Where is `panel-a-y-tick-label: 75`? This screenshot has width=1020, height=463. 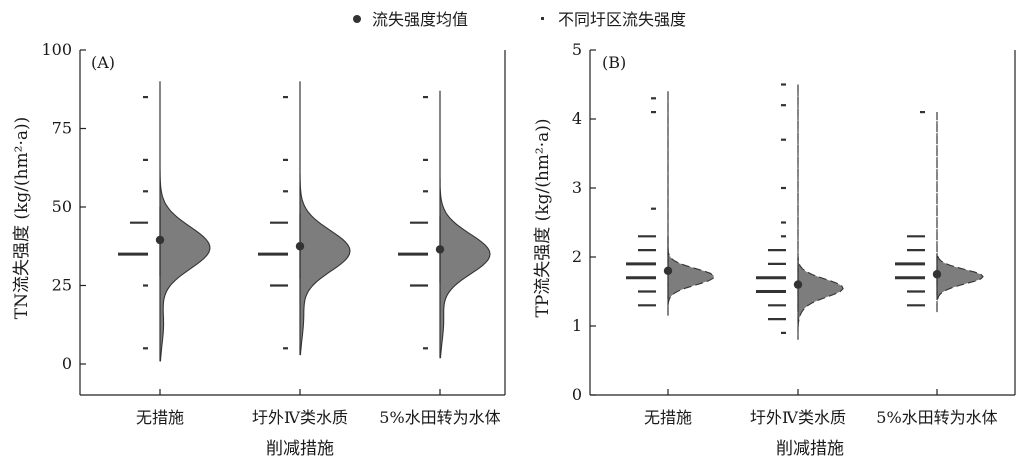 panel-a-y-tick-label: 75 is located at coordinates (62, 128).